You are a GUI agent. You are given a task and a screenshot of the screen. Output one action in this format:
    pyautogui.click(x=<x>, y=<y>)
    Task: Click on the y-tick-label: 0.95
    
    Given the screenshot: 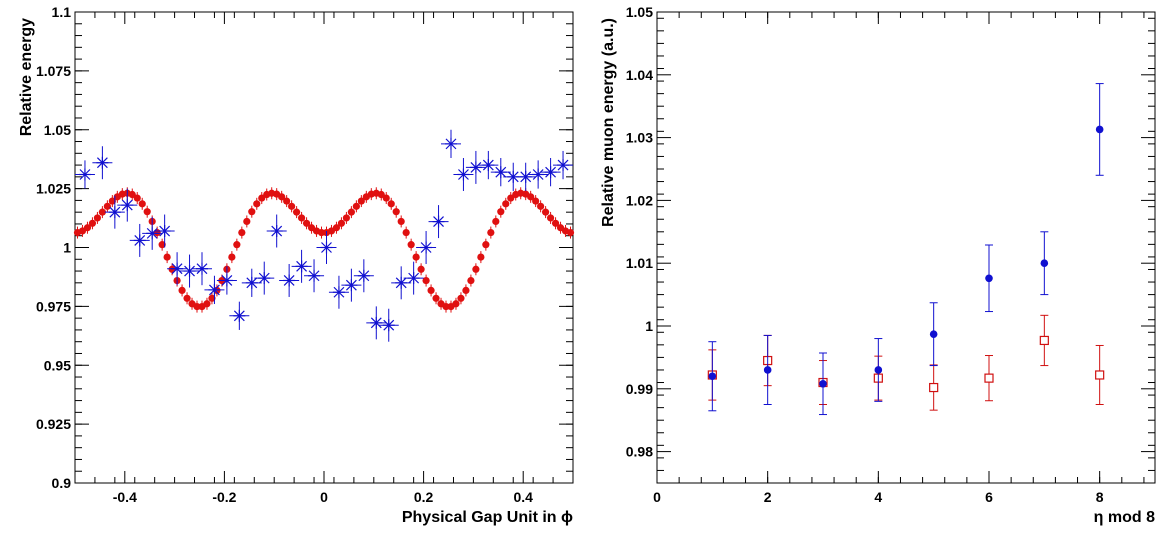 What is the action you would take?
    pyautogui.click(x=57, y=365)
    